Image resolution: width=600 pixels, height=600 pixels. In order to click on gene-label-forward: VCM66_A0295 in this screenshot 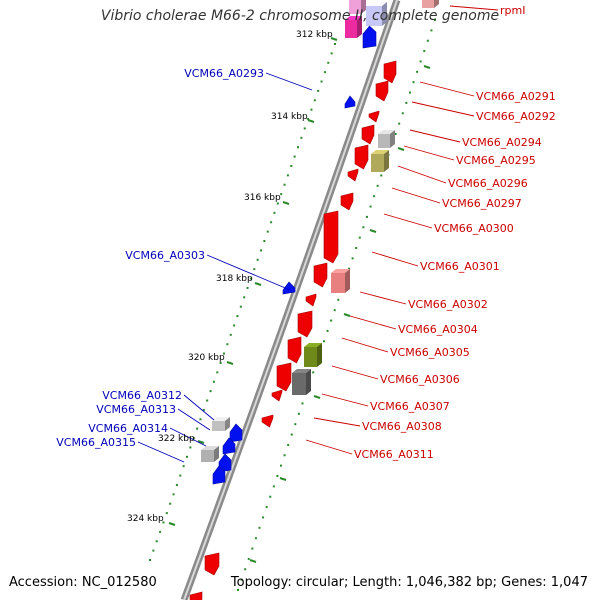, I will do `click(496, 160)`.